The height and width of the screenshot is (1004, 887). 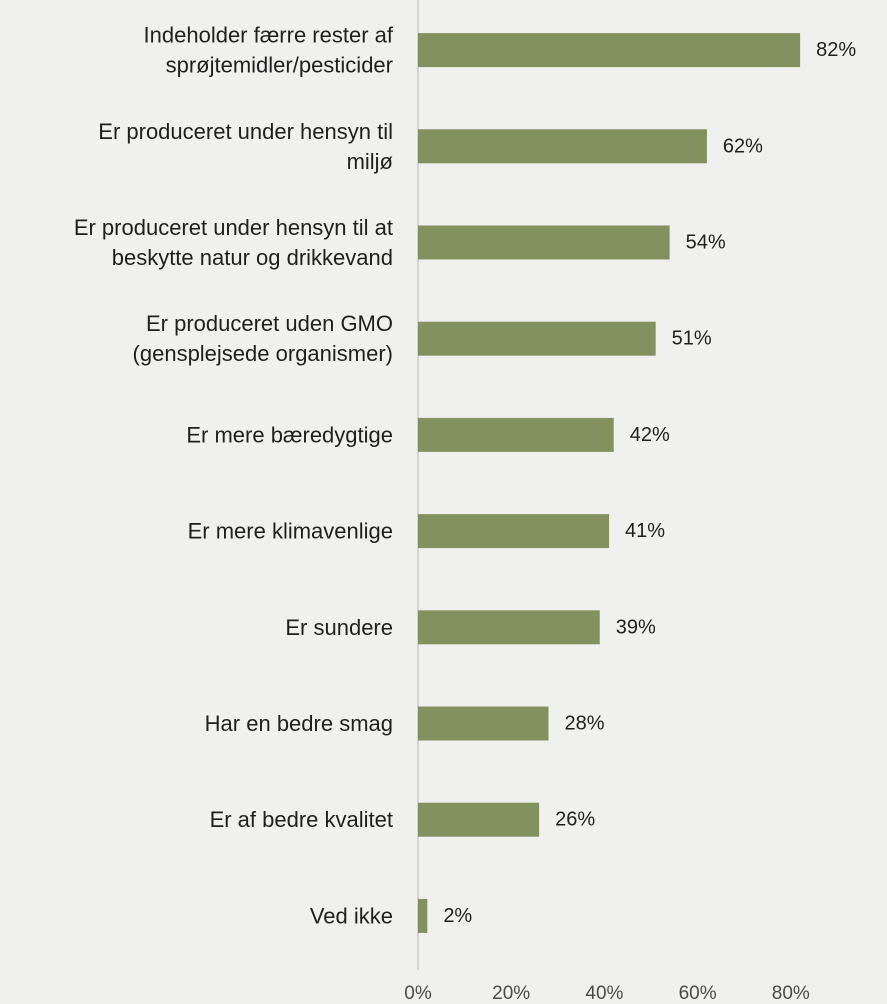 What do you see at coordinates (289, 434) in the screenshot?
I see `category-label-4-line-0: Er mere bæredygtige` at bounding box center [289, 434].